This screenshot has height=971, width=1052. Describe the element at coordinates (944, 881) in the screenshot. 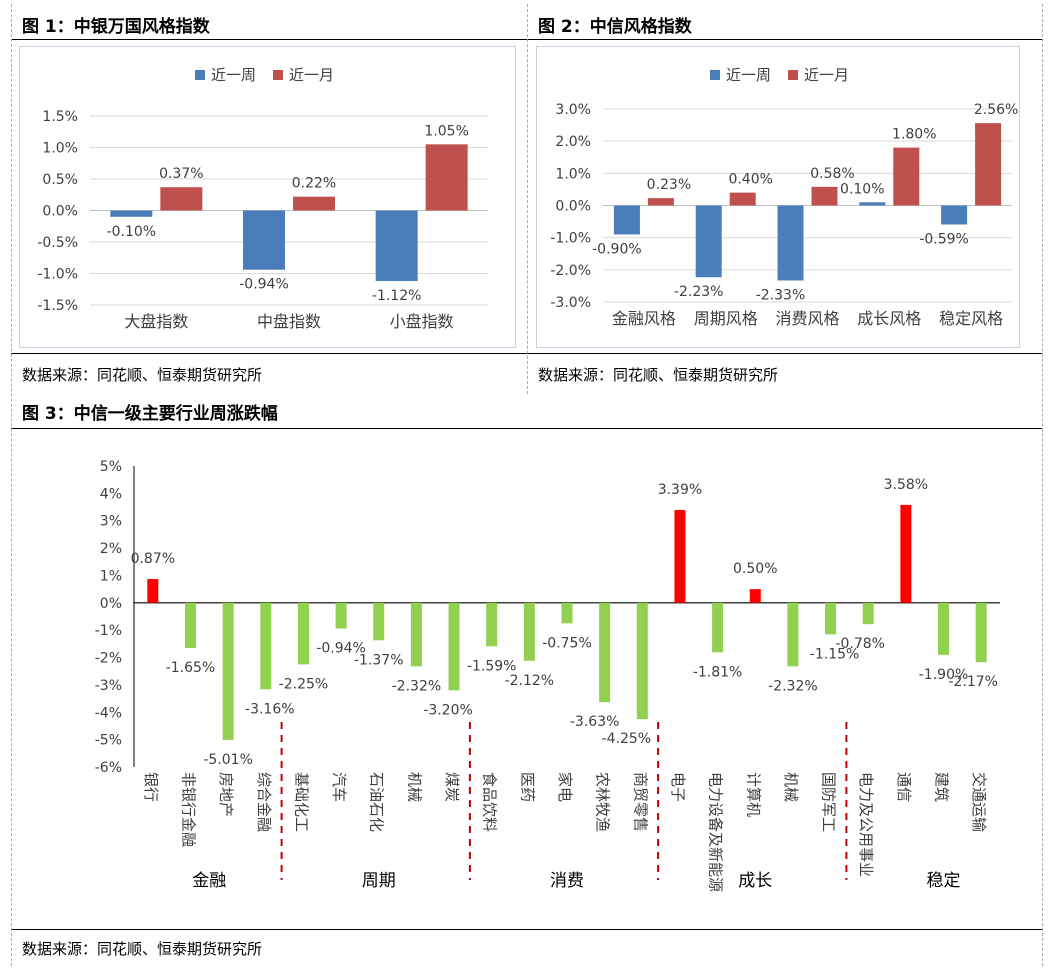

I see `fig3-group-label: 稳定` at that location.